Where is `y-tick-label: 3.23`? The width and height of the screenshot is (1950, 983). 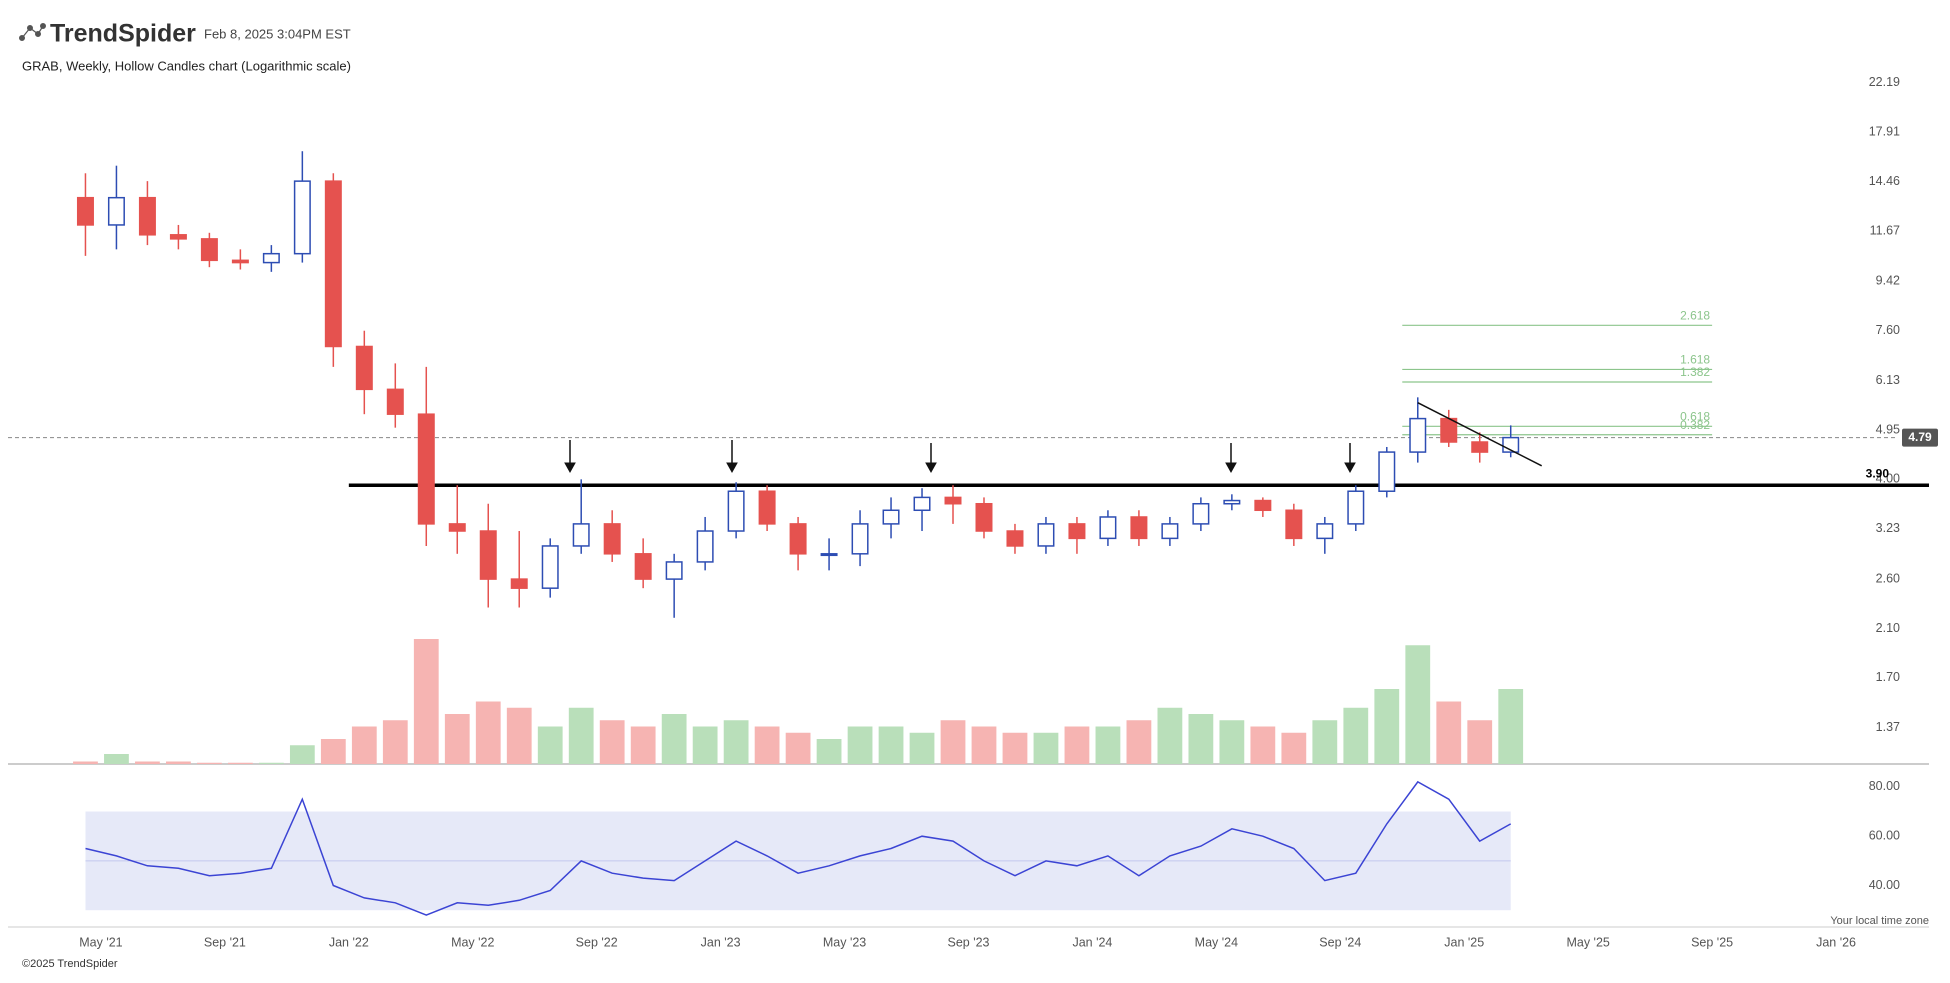
y-tick-label: 3.23 is located at coordinates (1888, 528).